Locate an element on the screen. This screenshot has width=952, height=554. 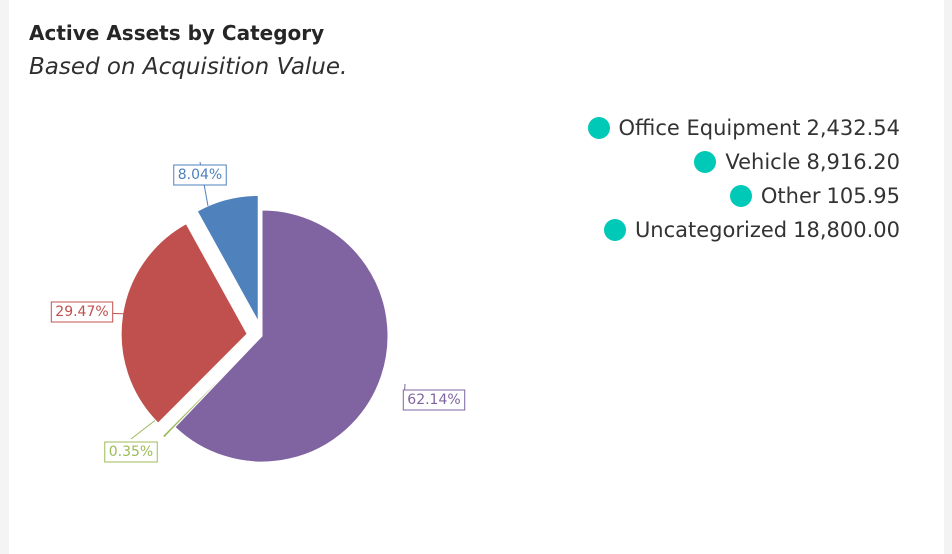
card-edge is located at coordinates (948, 277).